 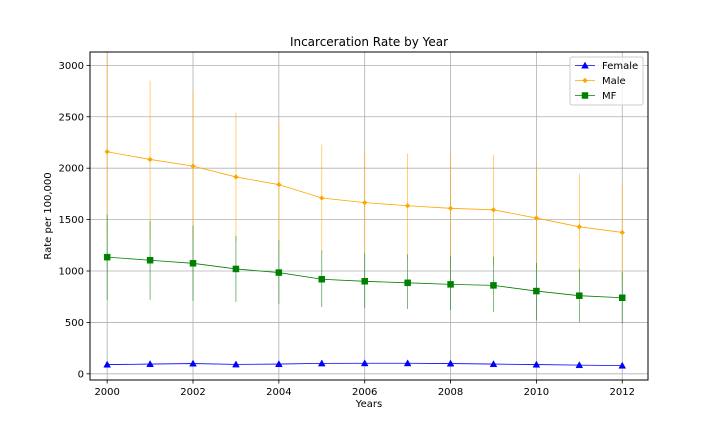 What do you see at coordinates (74, 323) in the screenshot?
I see `y-tick-label: 500` at bounding box center [74, 323].